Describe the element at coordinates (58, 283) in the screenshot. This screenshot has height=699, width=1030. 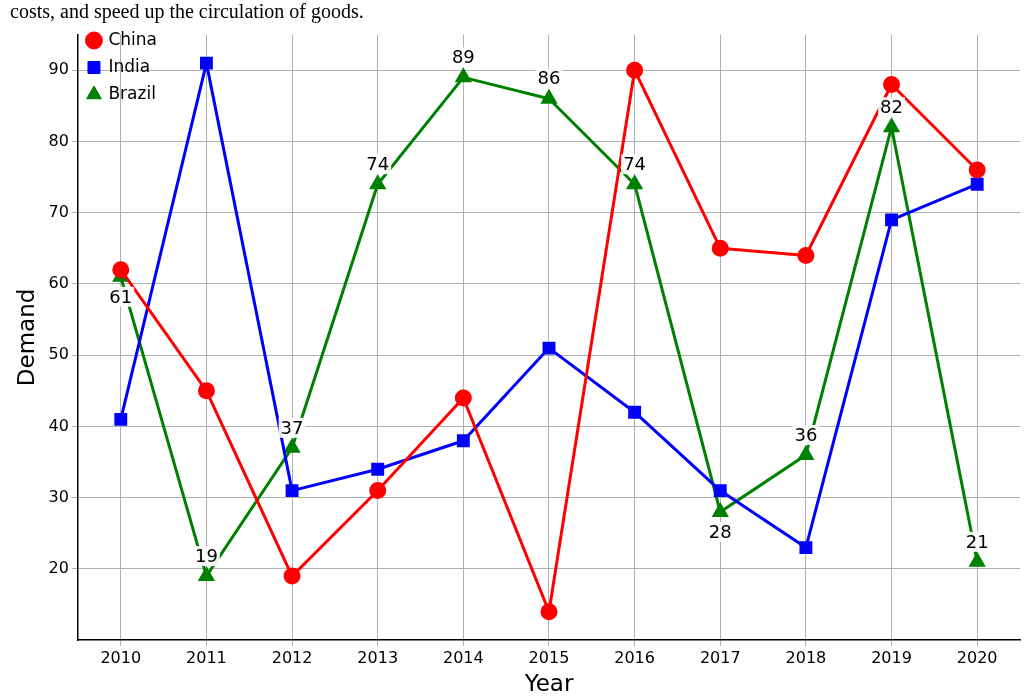
I see `y-tick-label: 60` at that location.